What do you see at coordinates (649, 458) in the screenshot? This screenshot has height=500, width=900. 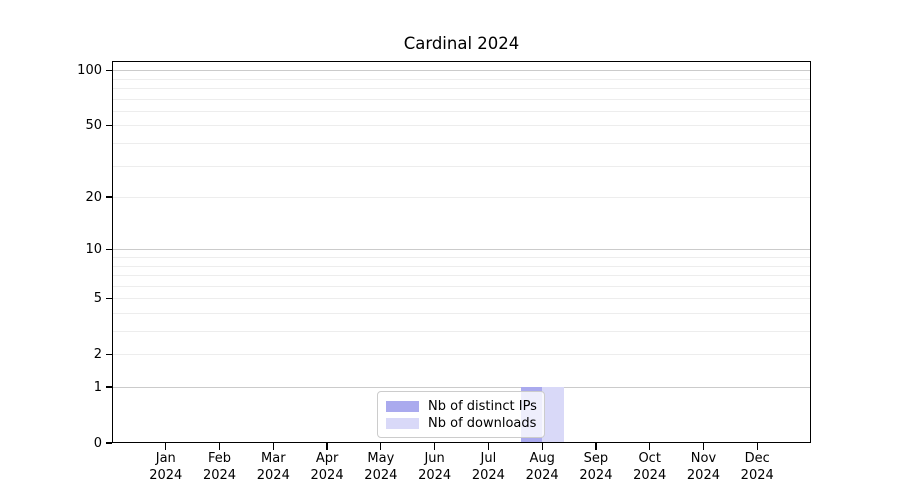 I see `x-tick-label-line: Oct` at bounding box center [649, 458].